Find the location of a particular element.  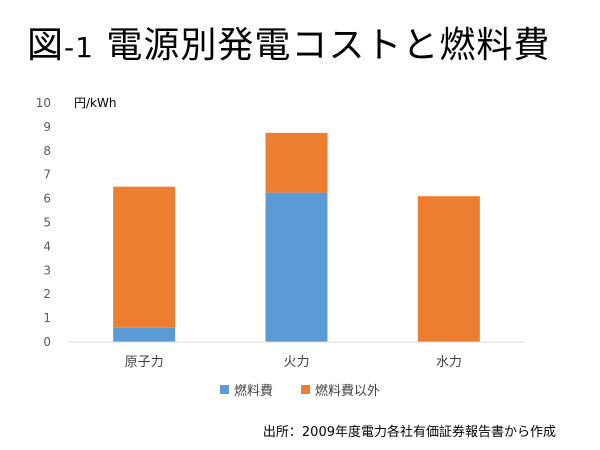

y-tick-label: 6 is located at coordinates (47, 199).